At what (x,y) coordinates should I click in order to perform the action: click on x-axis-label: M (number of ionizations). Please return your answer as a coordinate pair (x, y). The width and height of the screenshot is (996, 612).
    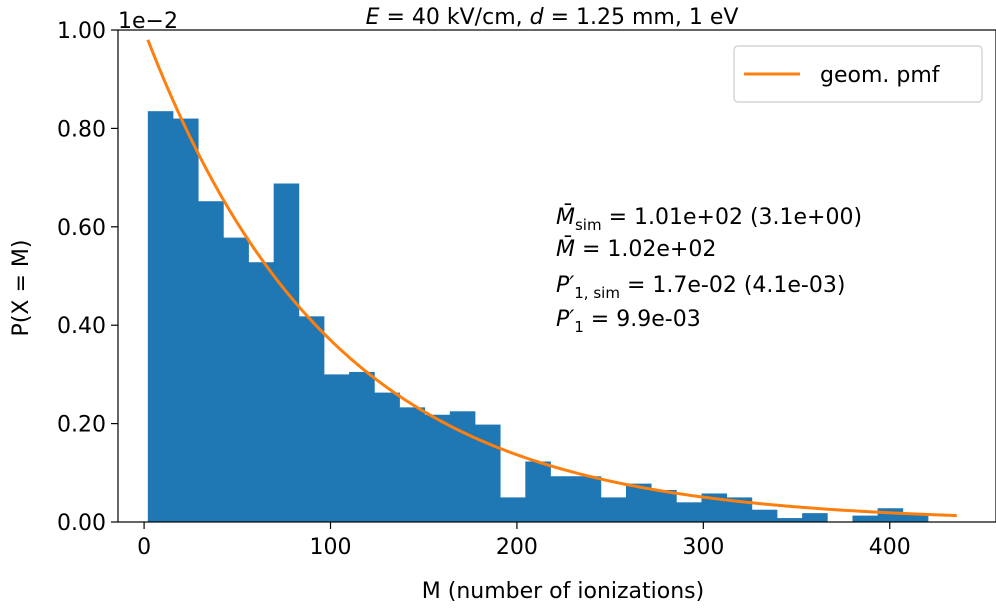
    Looking at the image, I should click on (563, 591).